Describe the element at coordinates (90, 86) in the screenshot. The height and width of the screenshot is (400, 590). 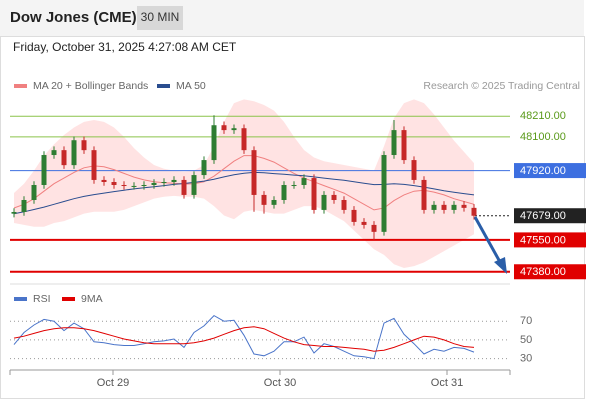
I see `legend-label: MA 20 + Bollinger Bands` at that location.